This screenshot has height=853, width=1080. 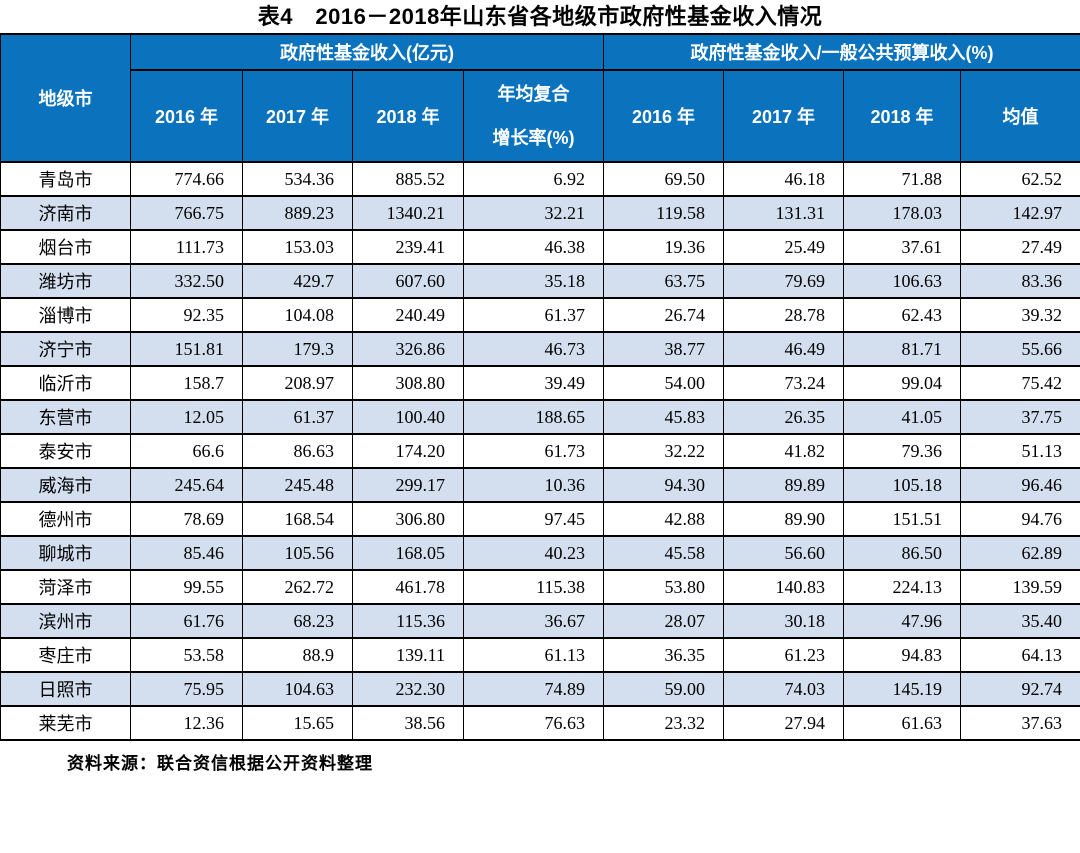 I want to click on value-cell: 179.3, so click(x=297, y=349).